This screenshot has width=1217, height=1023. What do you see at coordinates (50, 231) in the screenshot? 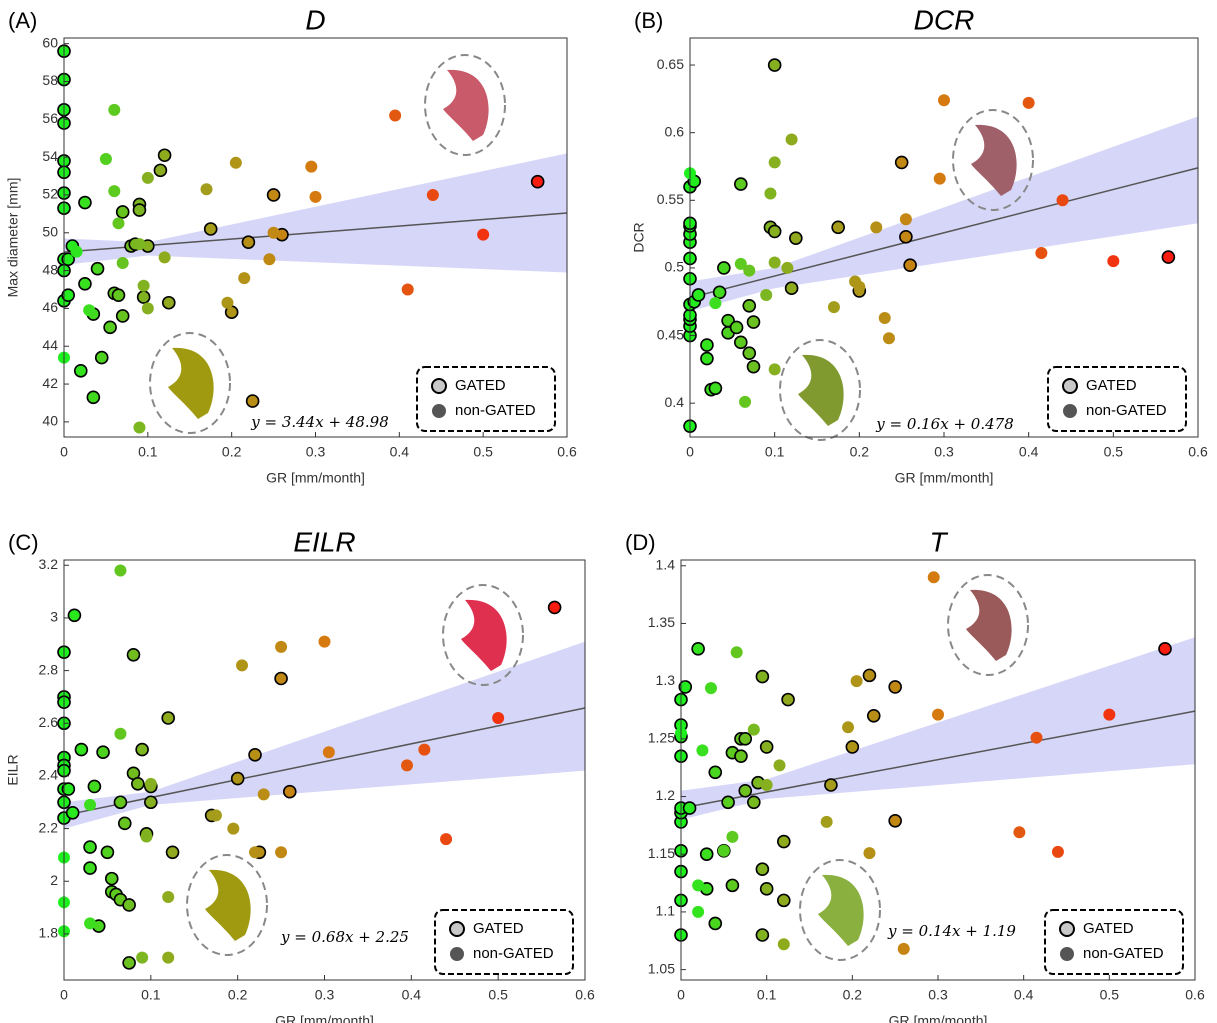
I see `y-tick-label: 50` at bounding box center [50, 231].